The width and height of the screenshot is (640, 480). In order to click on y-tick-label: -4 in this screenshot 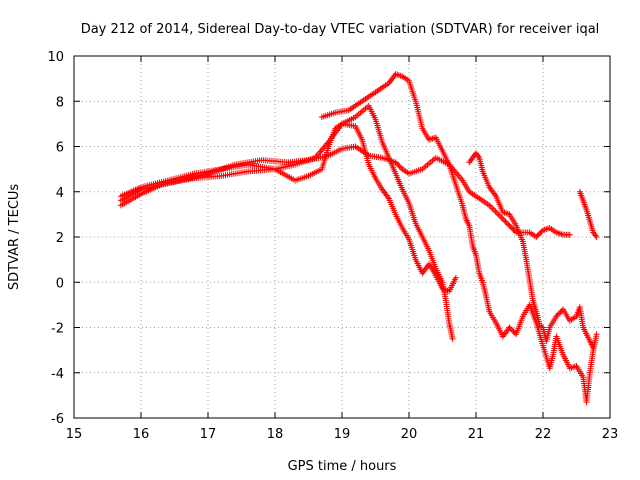, I will do `click(57, 374)`.